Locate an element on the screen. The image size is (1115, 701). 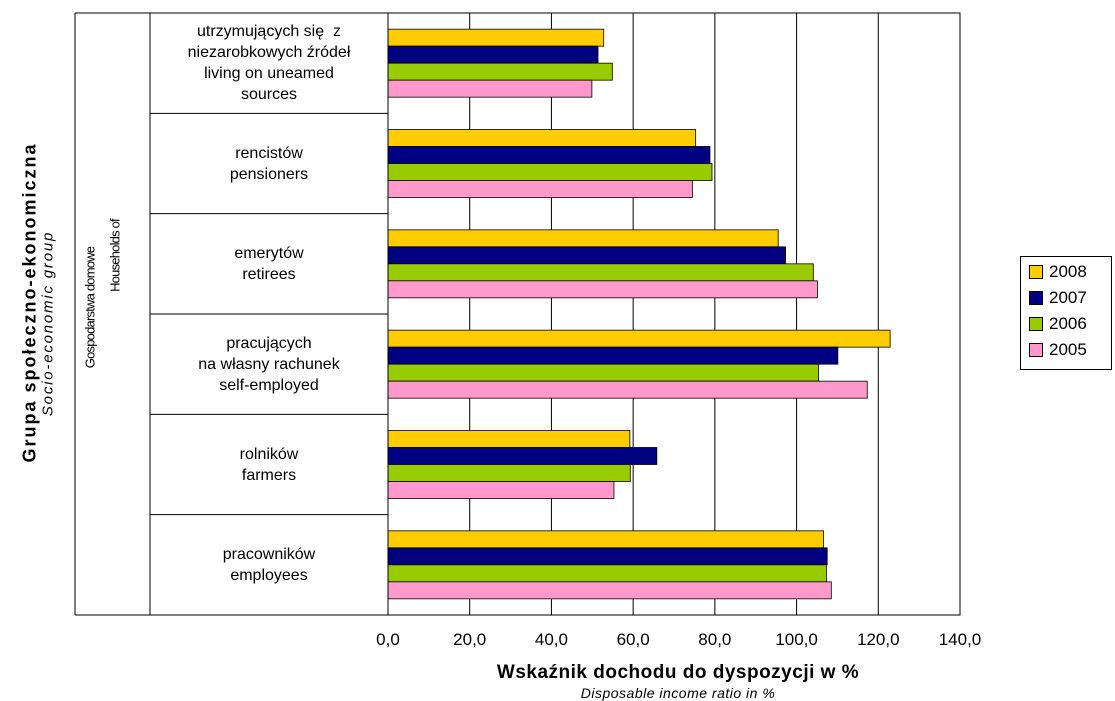
y-axis-subtitle: Socio-economic group is located at coordinates (48, 323).